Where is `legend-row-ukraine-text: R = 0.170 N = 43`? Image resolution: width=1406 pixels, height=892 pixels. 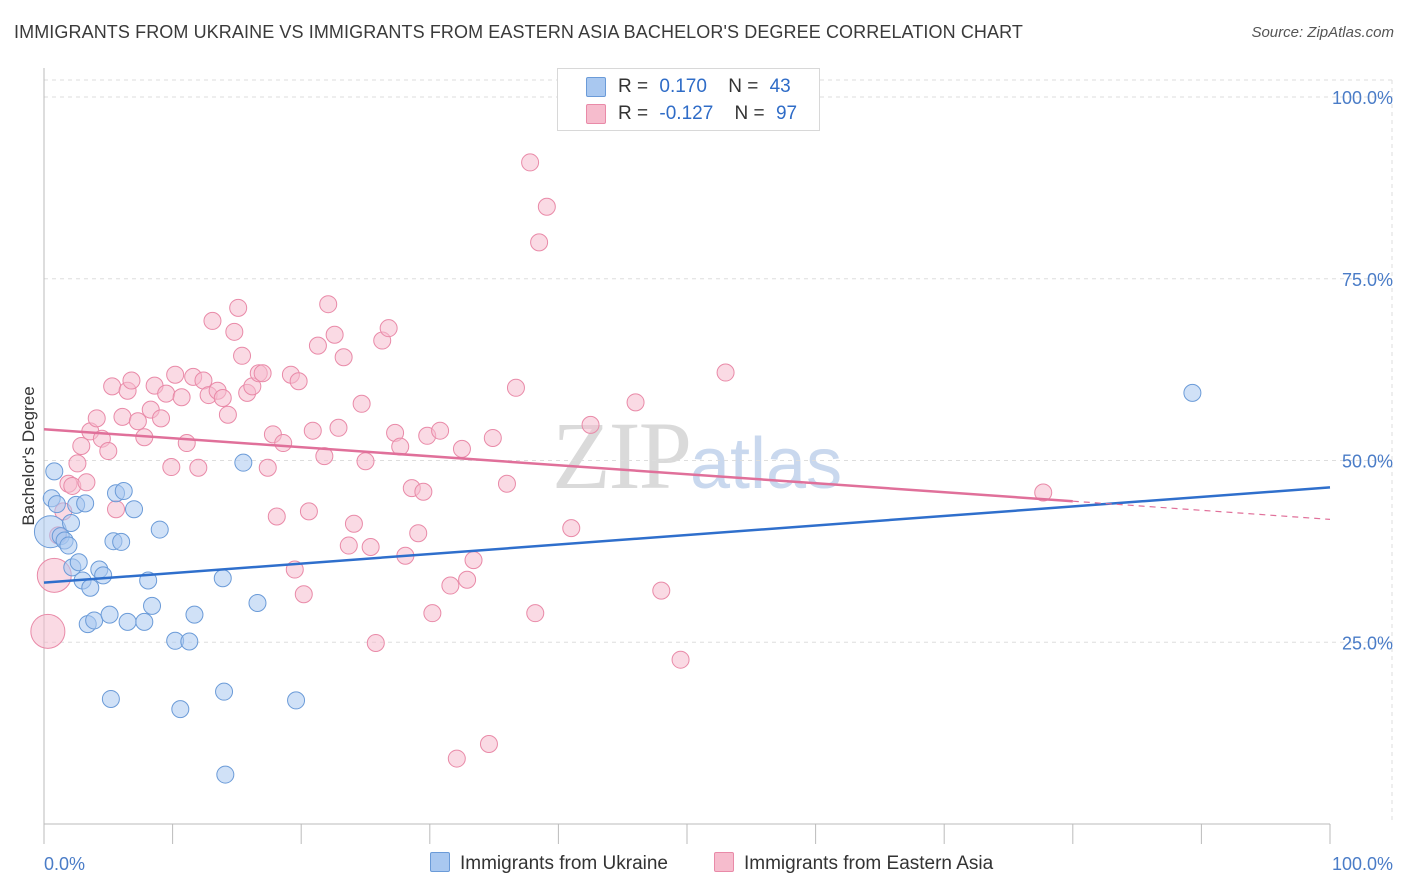 legend-row-ukraine-text: R = 0.170 N = 43 is located at coordinates (704, 87).